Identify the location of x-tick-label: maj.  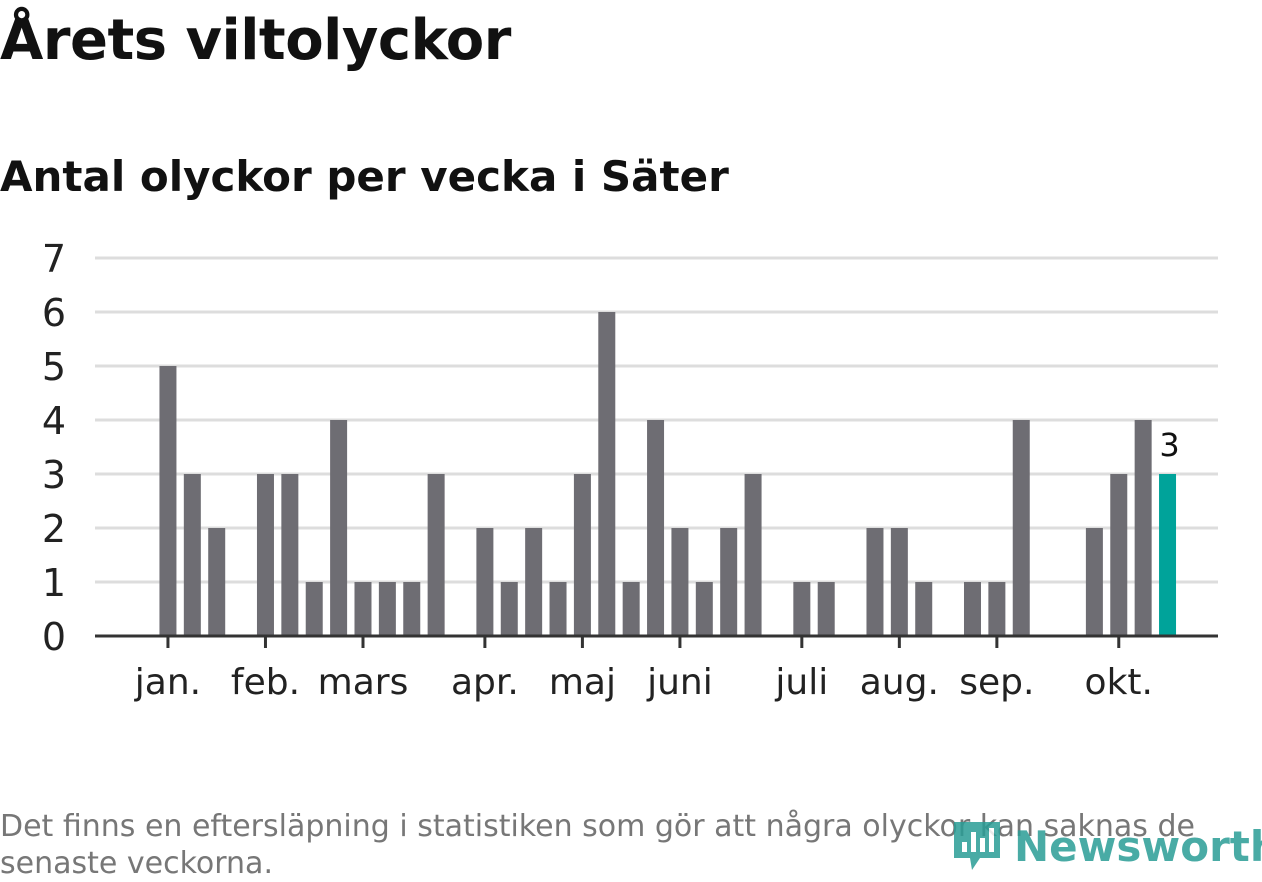
(582, 682).